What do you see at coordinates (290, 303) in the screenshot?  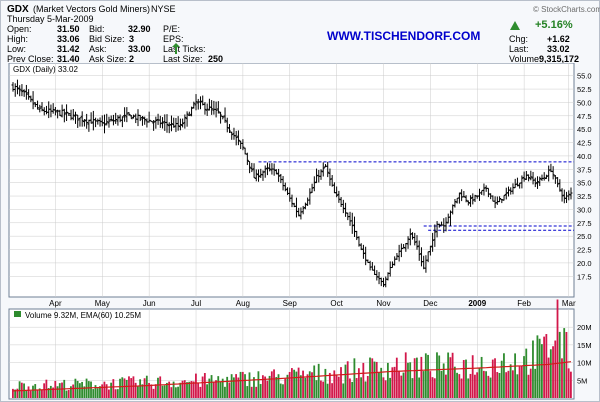 I see `x-tick-label: Sep` at bounding box center [290, 303].